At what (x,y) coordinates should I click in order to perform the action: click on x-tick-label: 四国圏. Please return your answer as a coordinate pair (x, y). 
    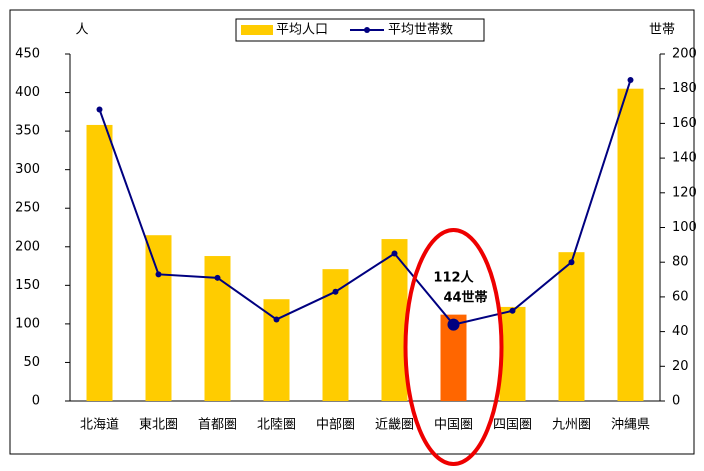
    Looking at the image, I should click on (512, 425).